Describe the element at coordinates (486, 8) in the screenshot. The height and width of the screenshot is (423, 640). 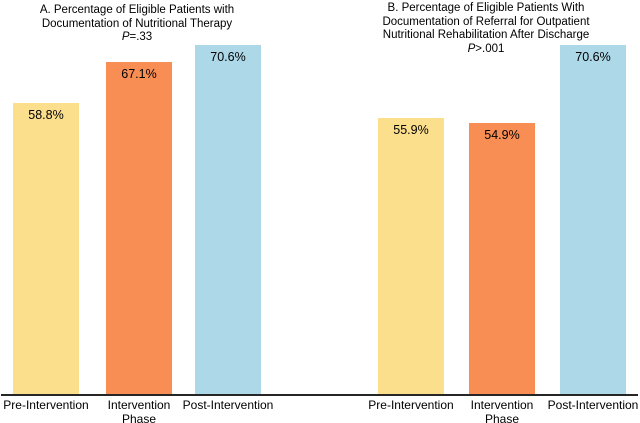
I see `chart-title-line: B. Percentage of Eligible Patients With` at that location.